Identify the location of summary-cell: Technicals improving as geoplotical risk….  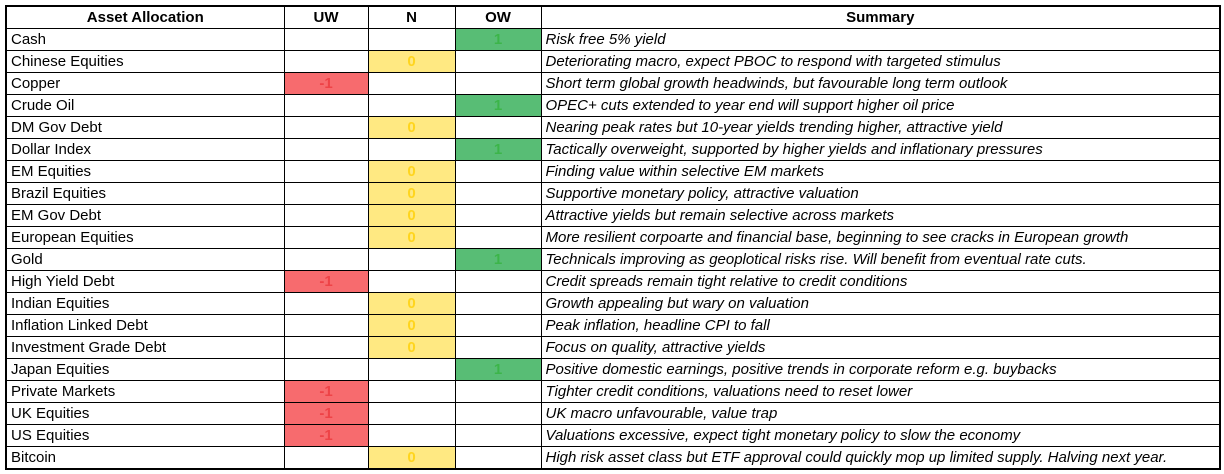
(880, 259).